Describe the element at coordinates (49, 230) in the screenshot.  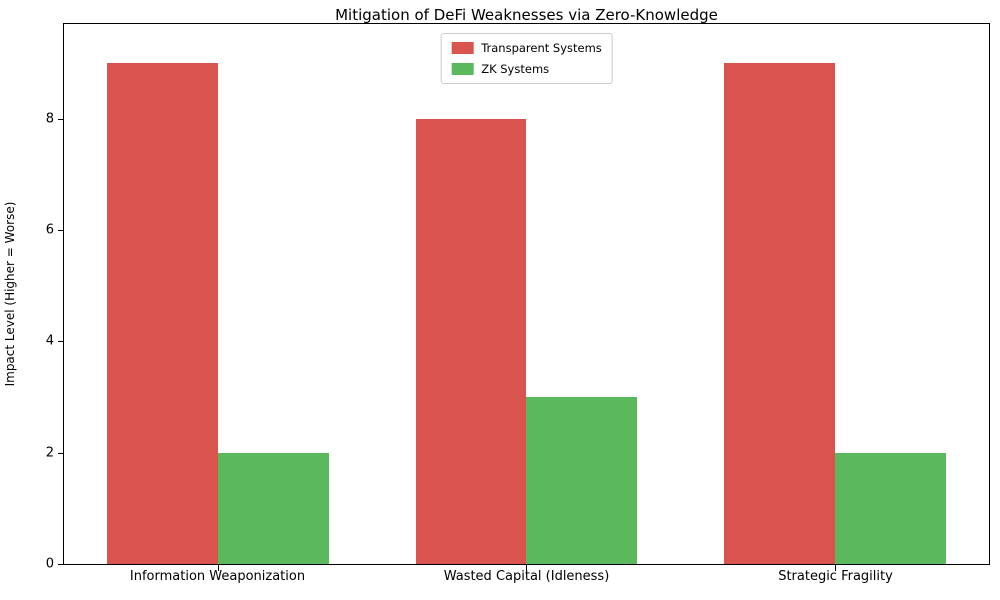
I see `y-tick-label: 6` at that location.